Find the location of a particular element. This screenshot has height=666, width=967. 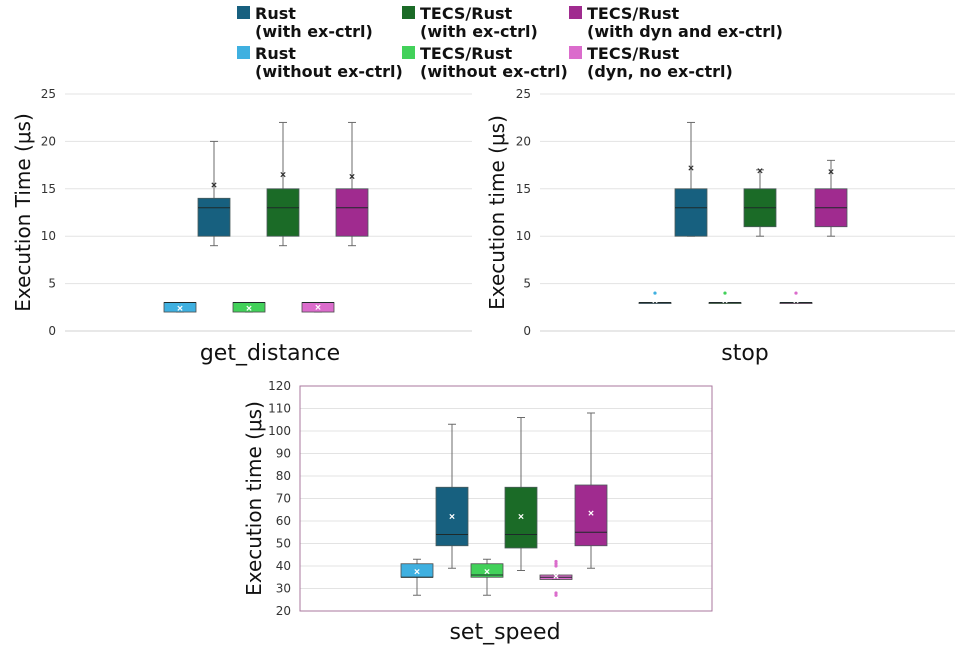

y-tick-label: 120 is located at coordinates (279, 386).